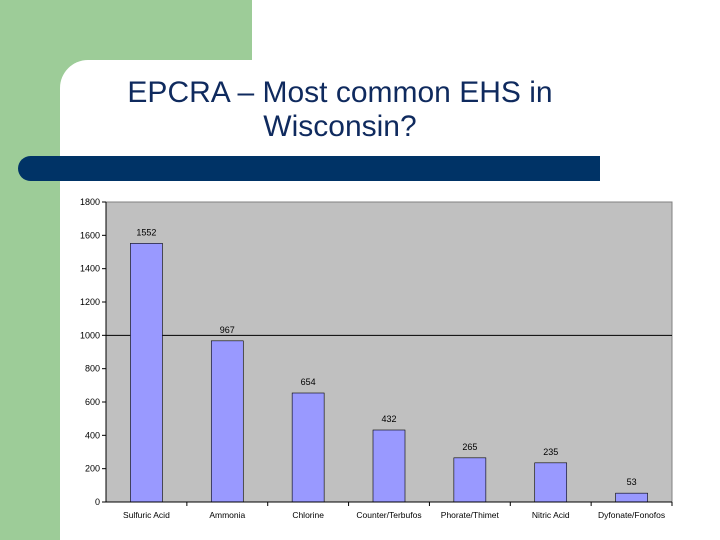 This screenshot has height=540, width=720. Describe the element at coordinates (388, 419) in the screenshot. I see `data-label: 432` at that location.